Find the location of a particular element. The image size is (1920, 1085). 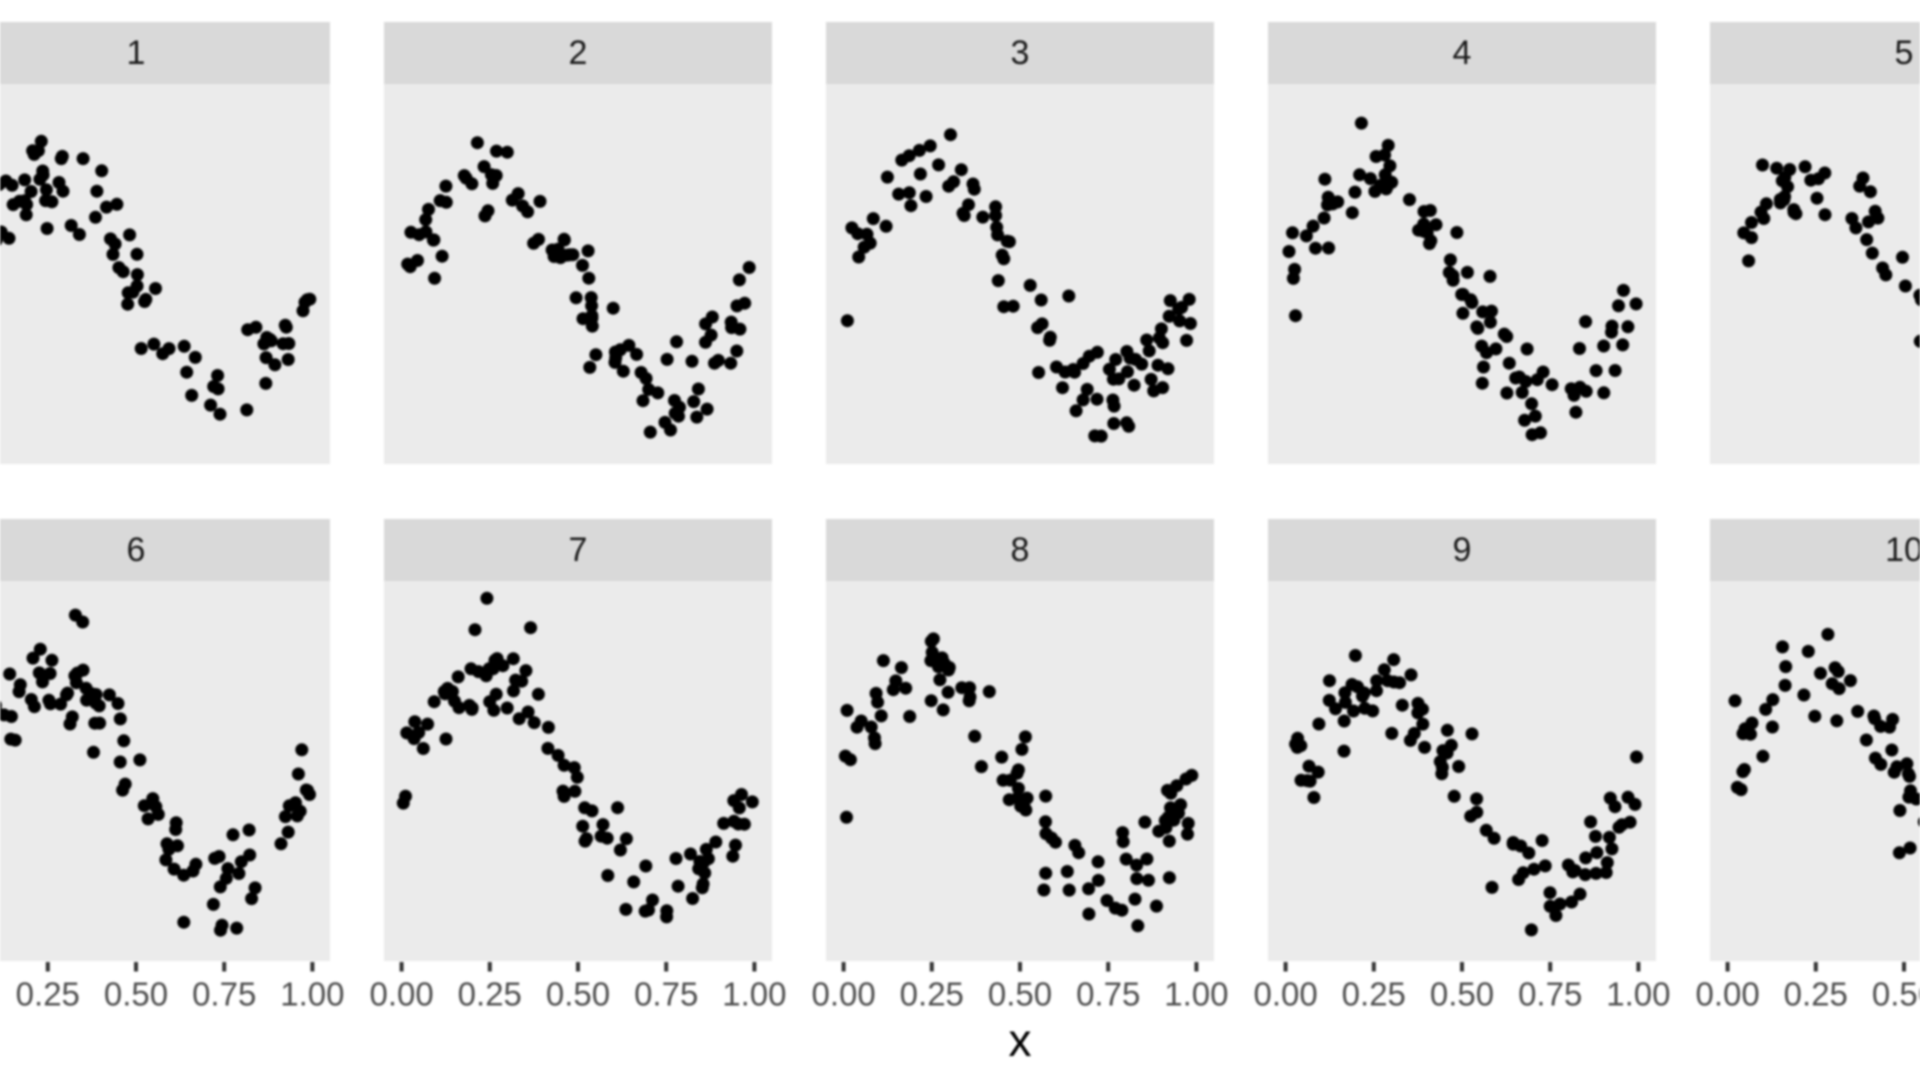

svg-text: 6 is located at coordinates (136, 550).